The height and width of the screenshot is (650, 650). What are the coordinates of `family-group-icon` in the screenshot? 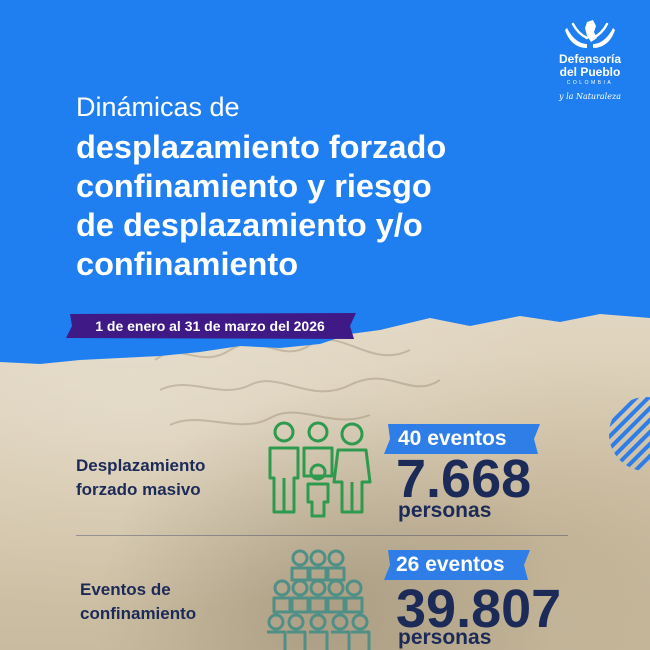 It's located at (320, 469).